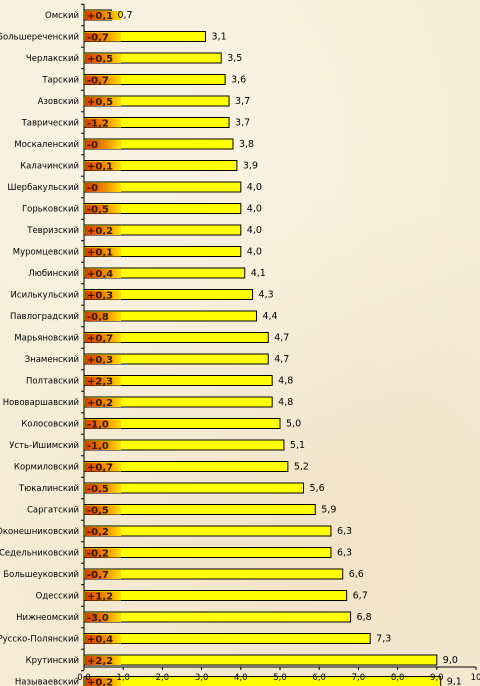  Describe the element at coordinates (39, 38) in the screenshot. I see `category-label: Большереченский` at that location.